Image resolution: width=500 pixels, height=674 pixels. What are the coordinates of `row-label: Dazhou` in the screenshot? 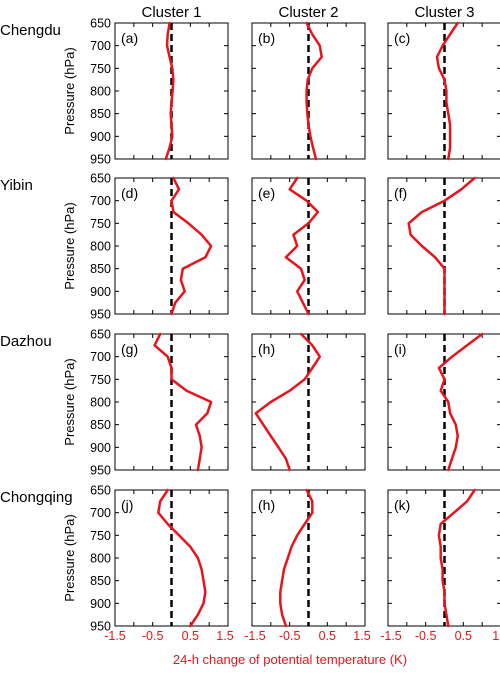 It's located at (26, 341).